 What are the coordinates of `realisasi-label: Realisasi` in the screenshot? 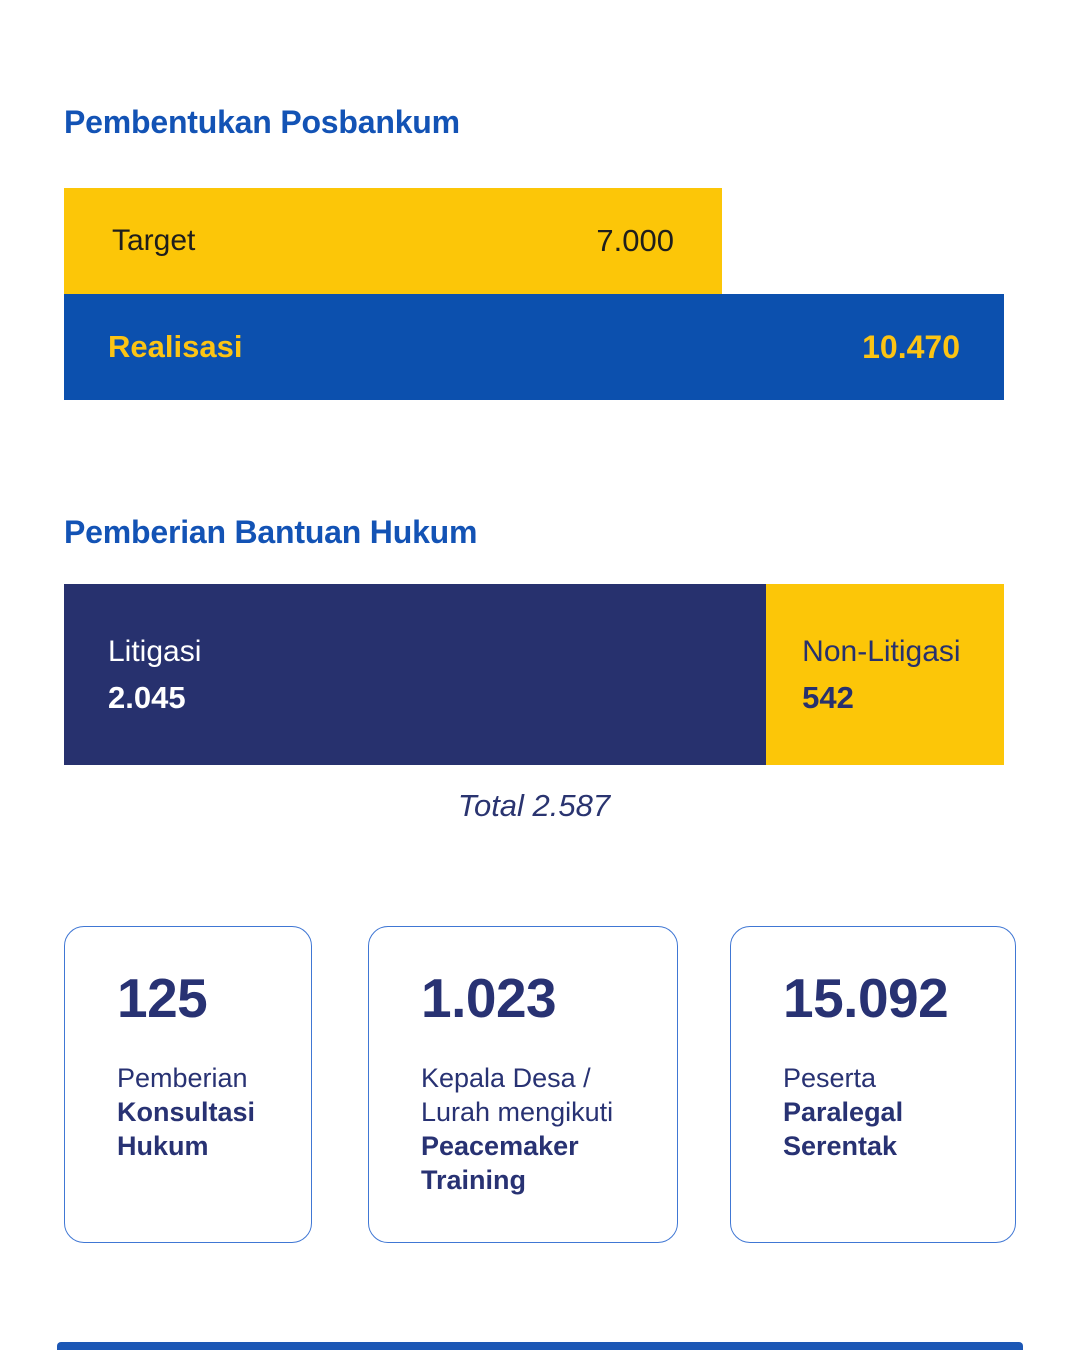 It's located at (175, 346).